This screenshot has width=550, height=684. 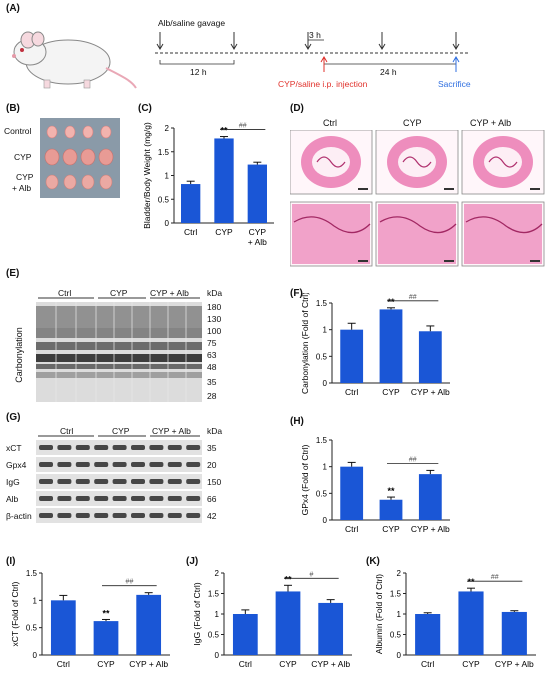 I want to click on bladder-photo-shapes, so click(x=79, y=157).